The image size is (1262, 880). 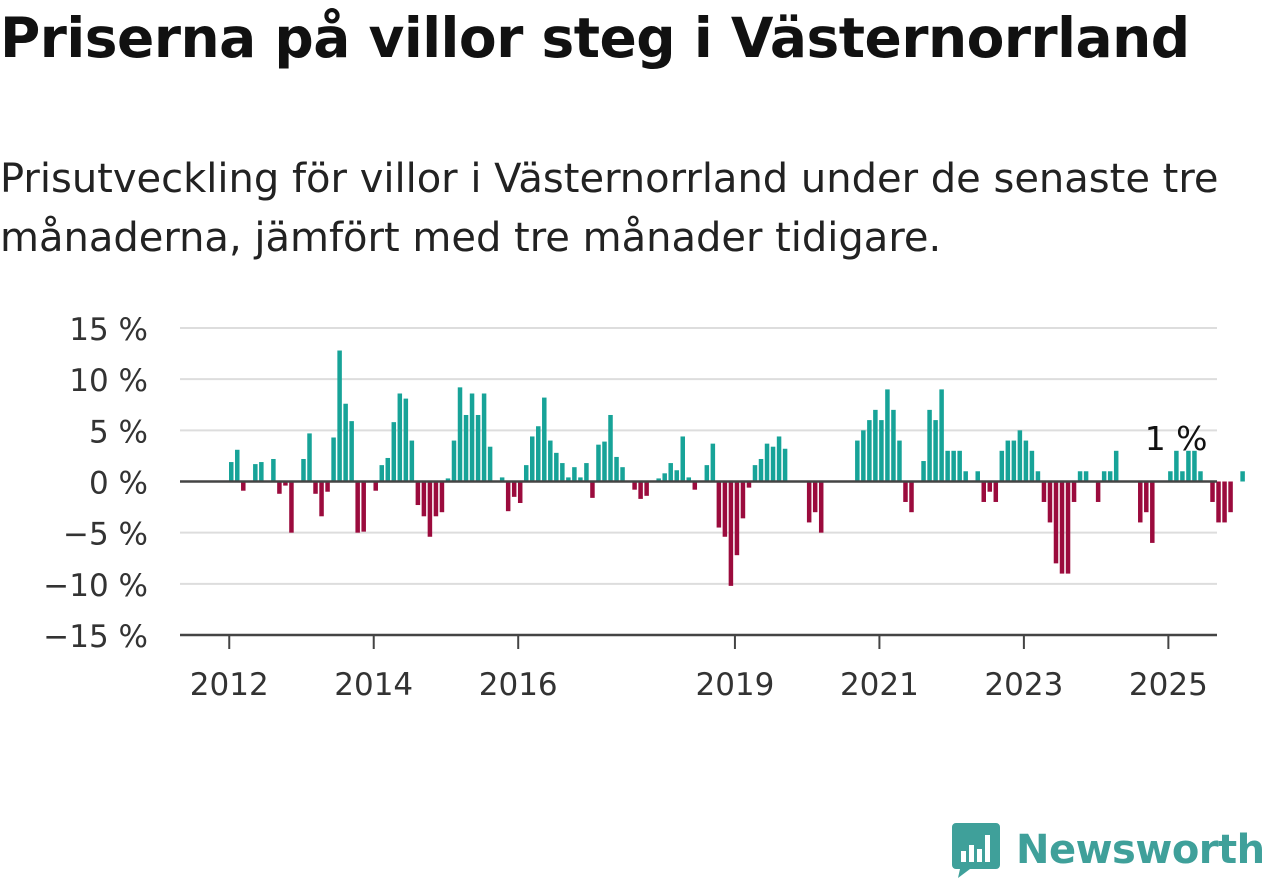 What do you see at coordinates (1168, 685) in the screenshot?
I see `x-tick-label: 2025` at bounding box center [1168, 685].